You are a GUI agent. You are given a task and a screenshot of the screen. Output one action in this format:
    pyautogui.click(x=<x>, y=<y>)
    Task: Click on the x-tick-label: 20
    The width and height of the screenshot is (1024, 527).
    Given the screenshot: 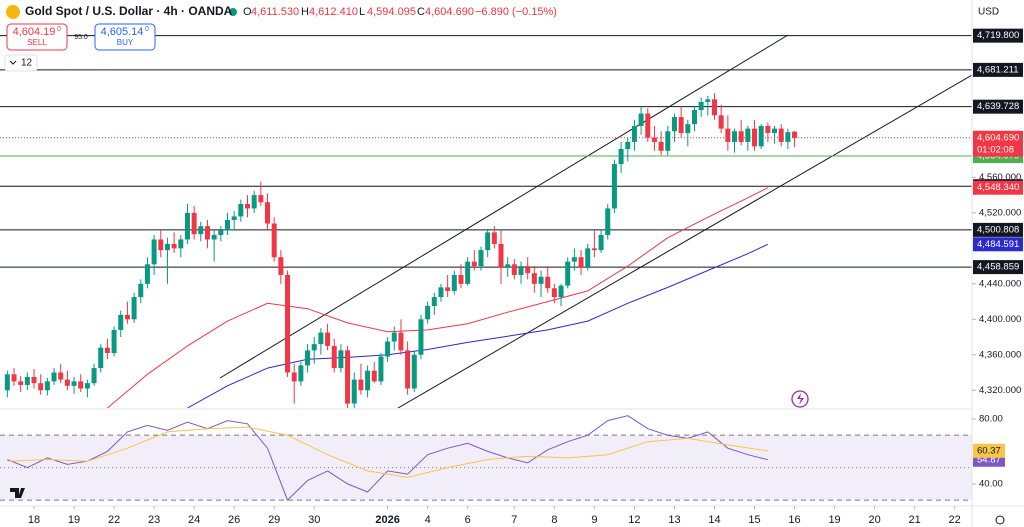 What is the action you would take?
    pyautogui.click(x=874, y=520)
    